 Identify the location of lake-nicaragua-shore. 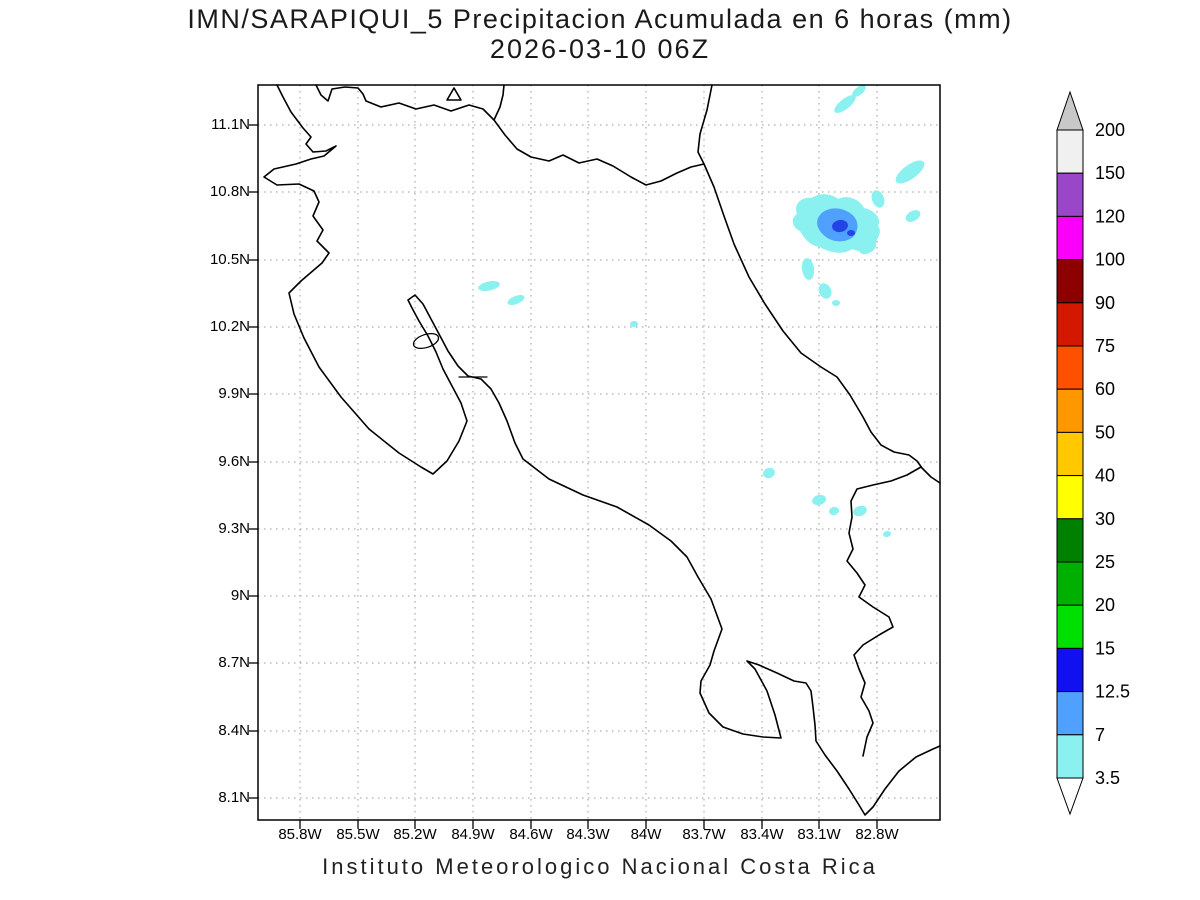
(410, 102).